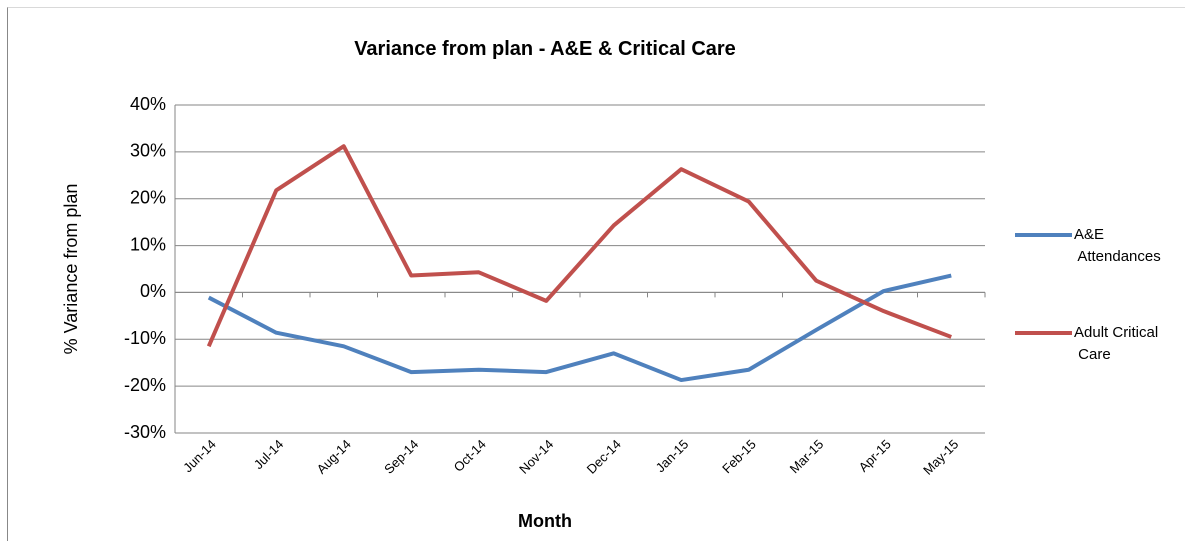 The height and width of the screenshot is (541, 1185). Describe the element at coordinates (148, 244) in the screenshot. I see `y-tick-label: 10%` at that location.